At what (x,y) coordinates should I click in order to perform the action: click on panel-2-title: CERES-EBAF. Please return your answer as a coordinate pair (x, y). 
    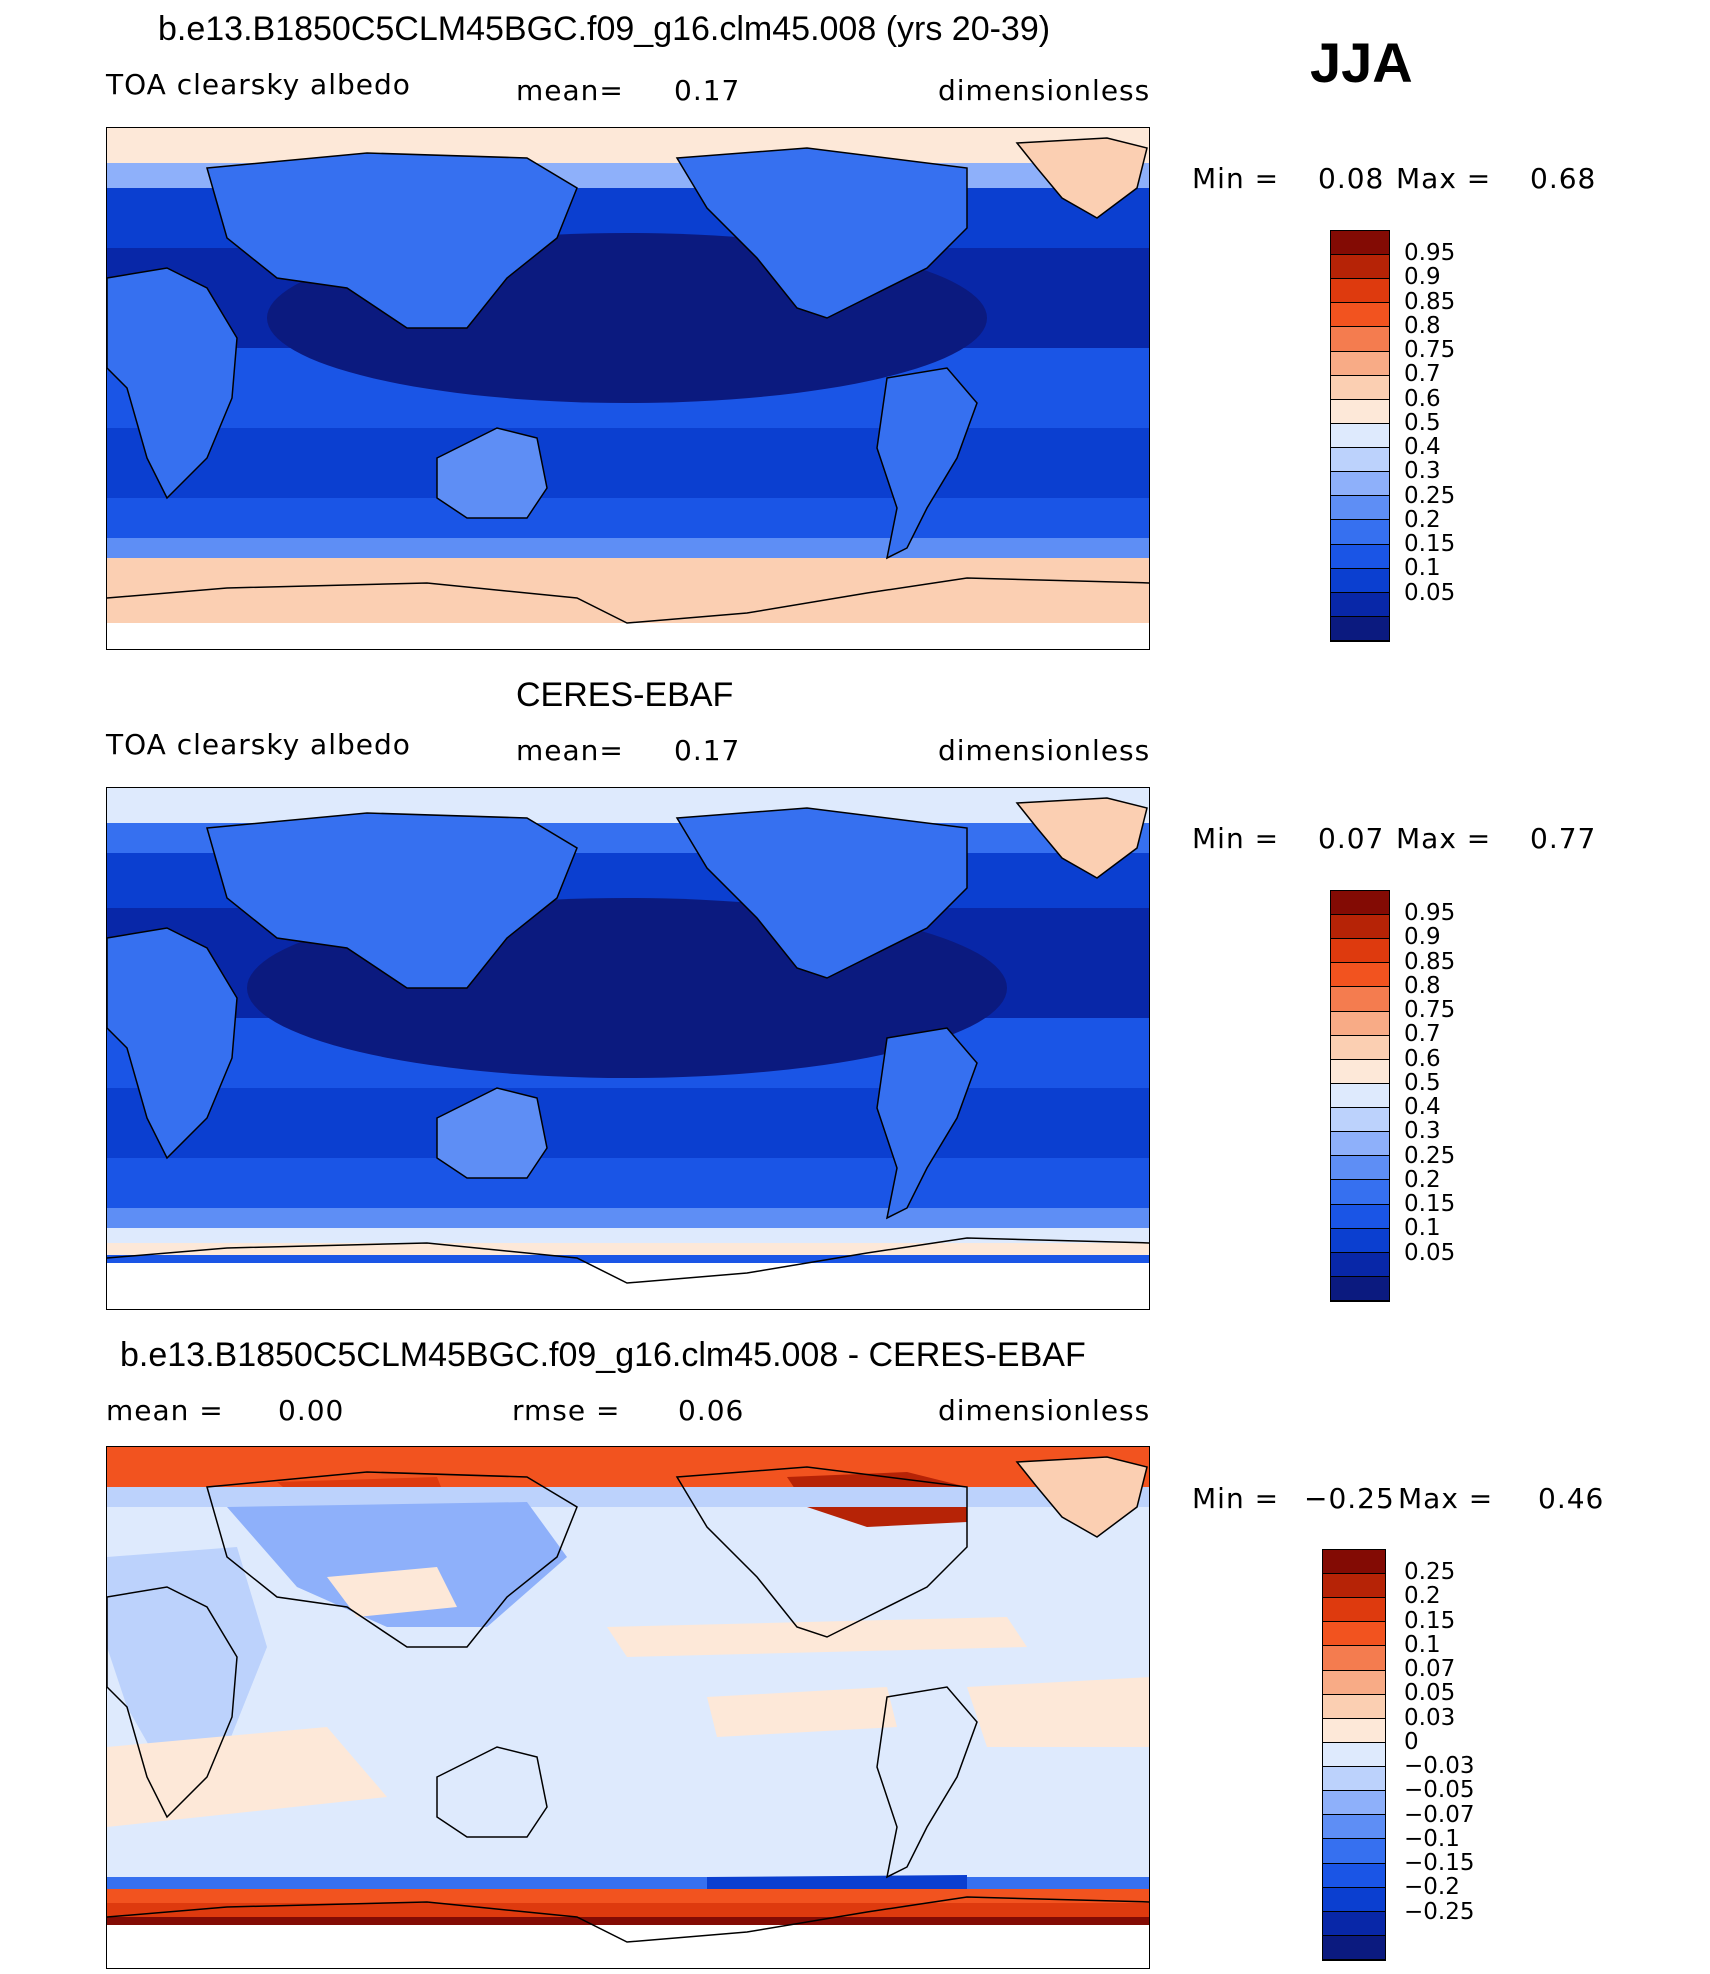
    Looking at the image, I should click on (625, 695).